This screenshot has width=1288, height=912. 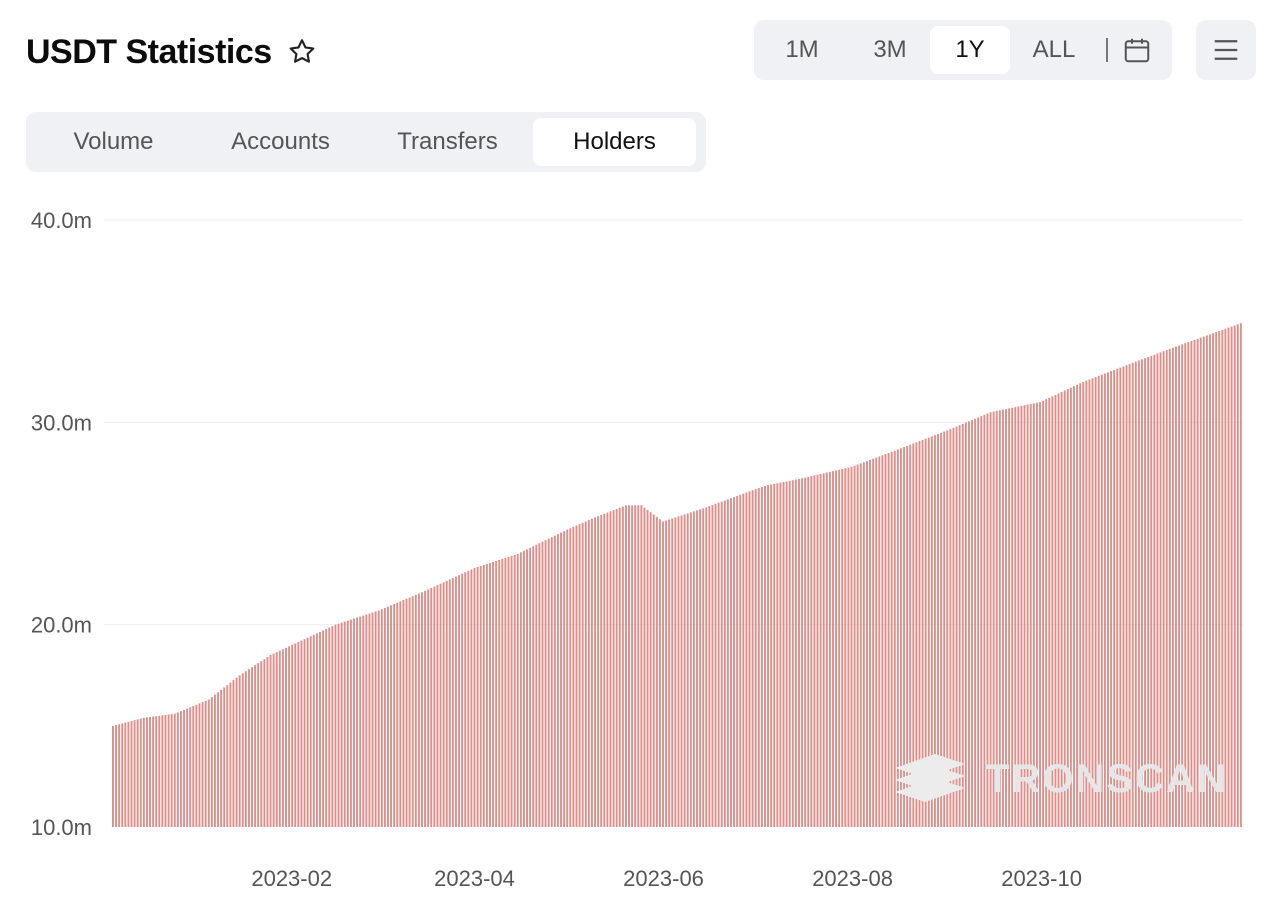 I want to click on range-1y-button: 1Y, so click(x=970, y=50).